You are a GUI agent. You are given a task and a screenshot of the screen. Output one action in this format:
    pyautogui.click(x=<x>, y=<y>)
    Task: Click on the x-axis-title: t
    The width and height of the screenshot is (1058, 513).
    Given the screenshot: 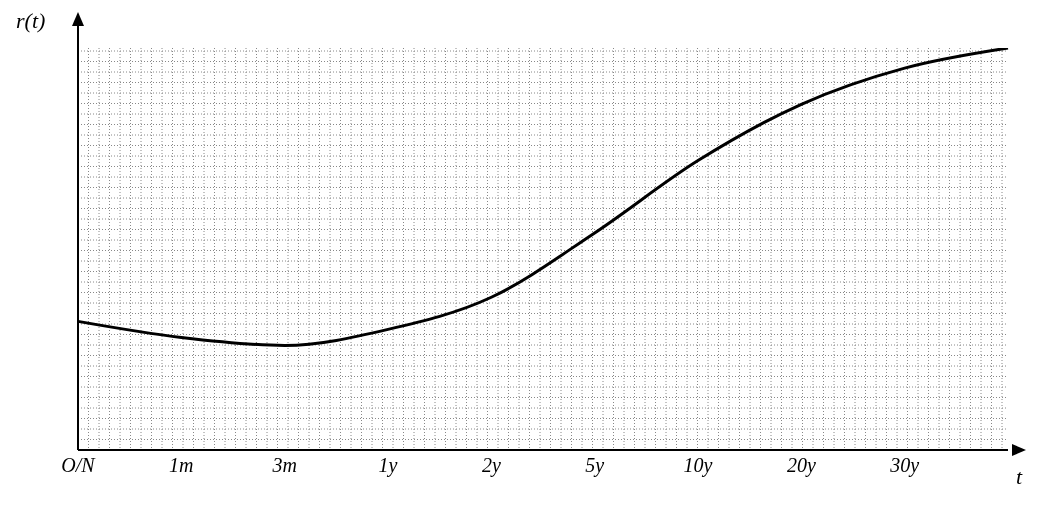 What is the action you would take?
    pyautogui.click(x=1019, y=477)
    